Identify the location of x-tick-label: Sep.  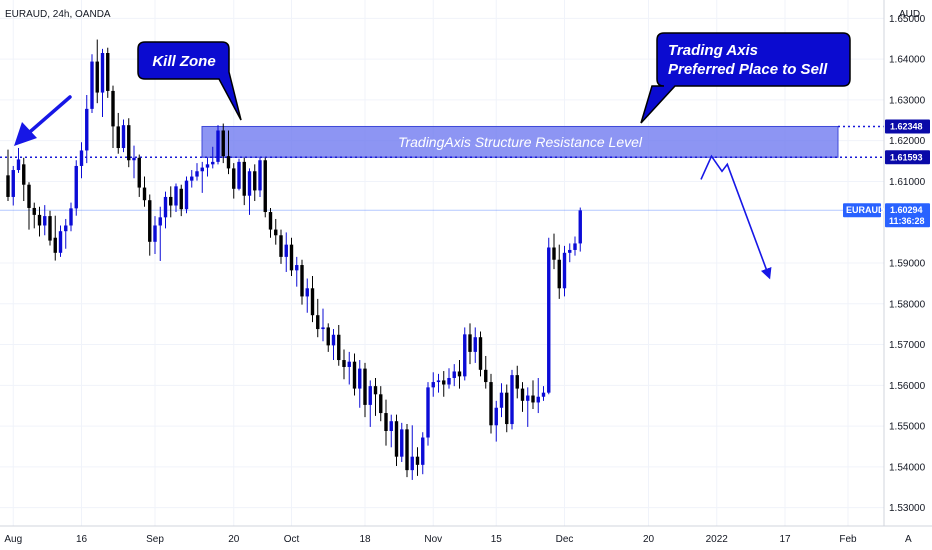
(155, 539).